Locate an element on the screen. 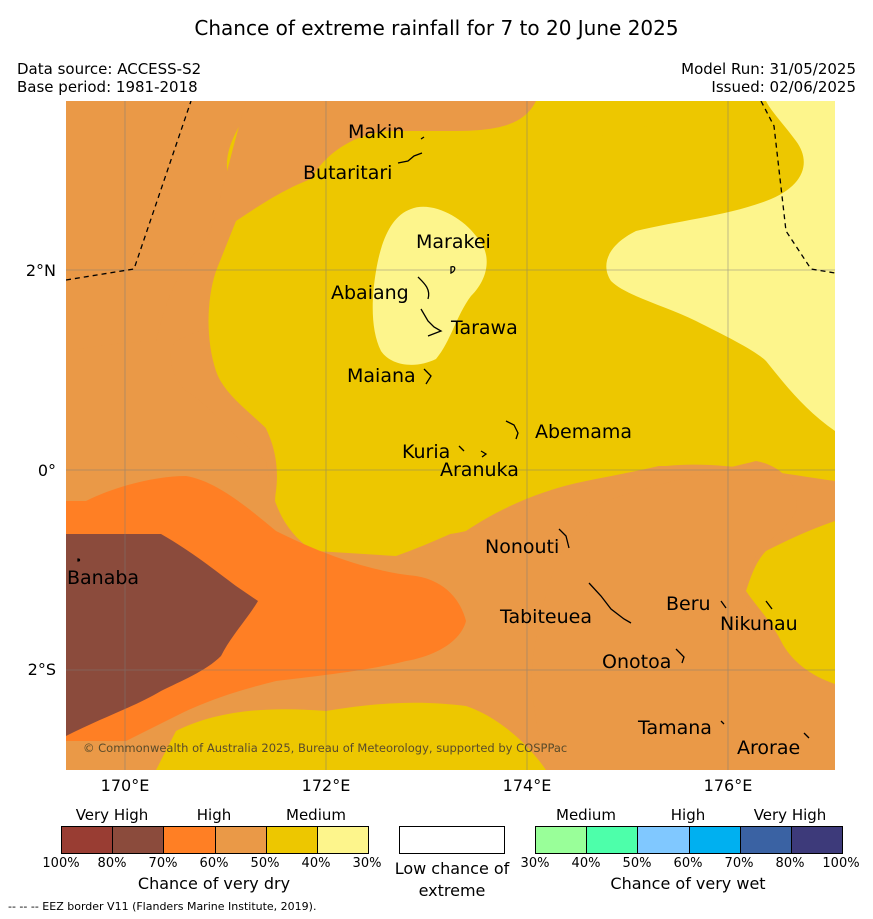  dry-colorbar is located at coordinates (215, 840).